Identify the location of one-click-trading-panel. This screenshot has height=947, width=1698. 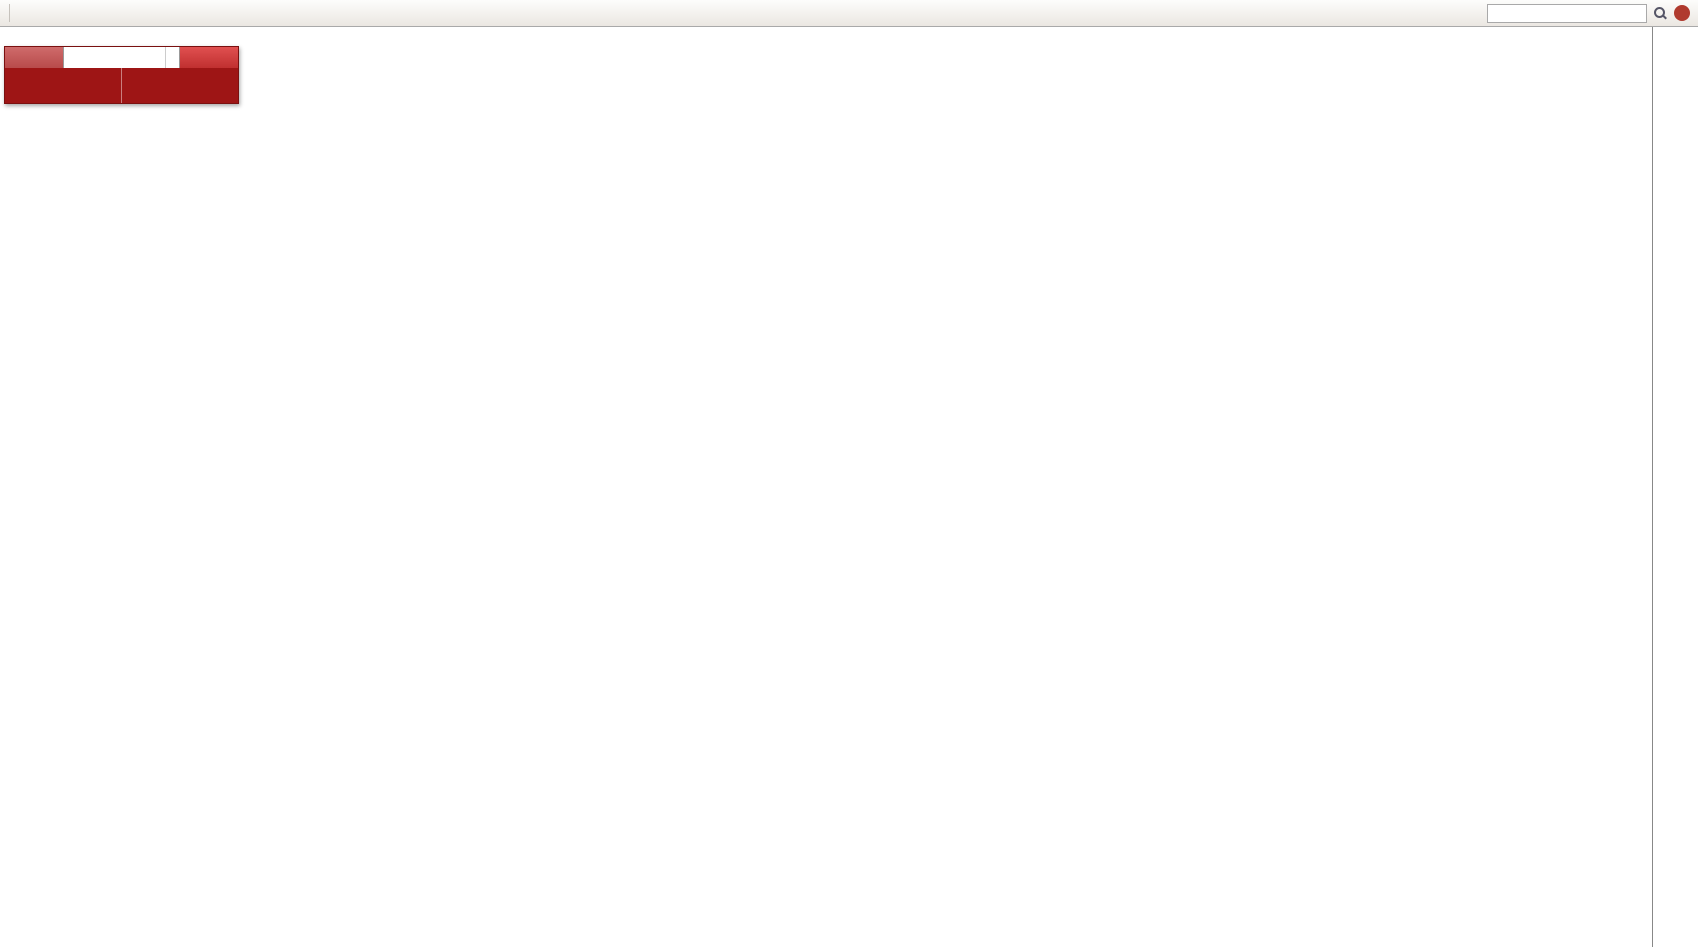
(121, 75).